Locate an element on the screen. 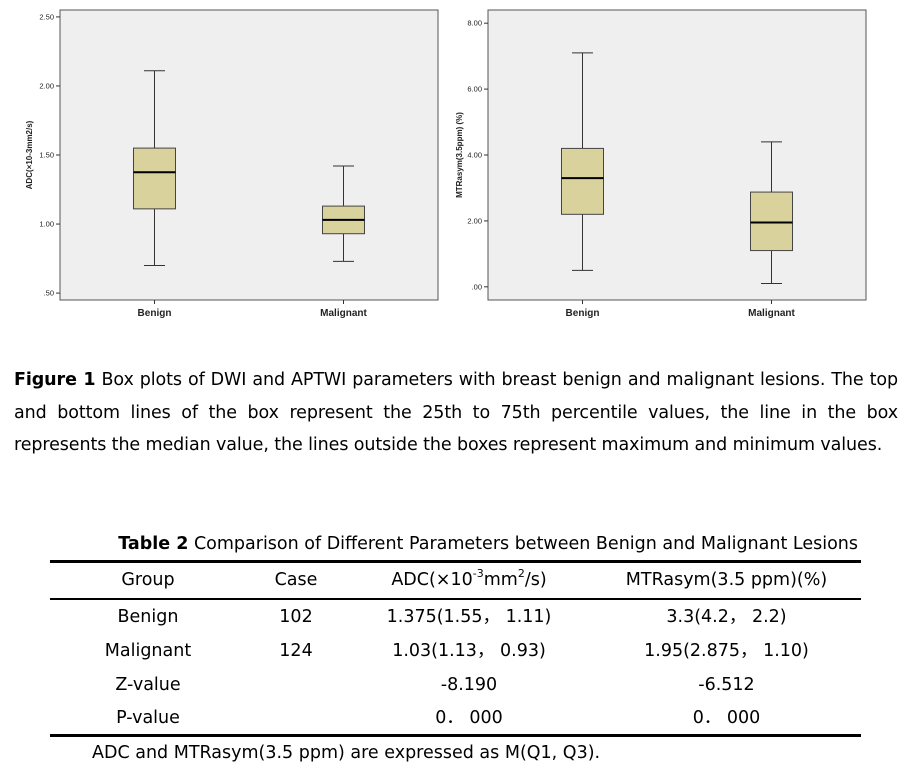 This screenshot has height=774, width=910. header-adc-pre: ADC(×10 is located at coordinates (432, 580).